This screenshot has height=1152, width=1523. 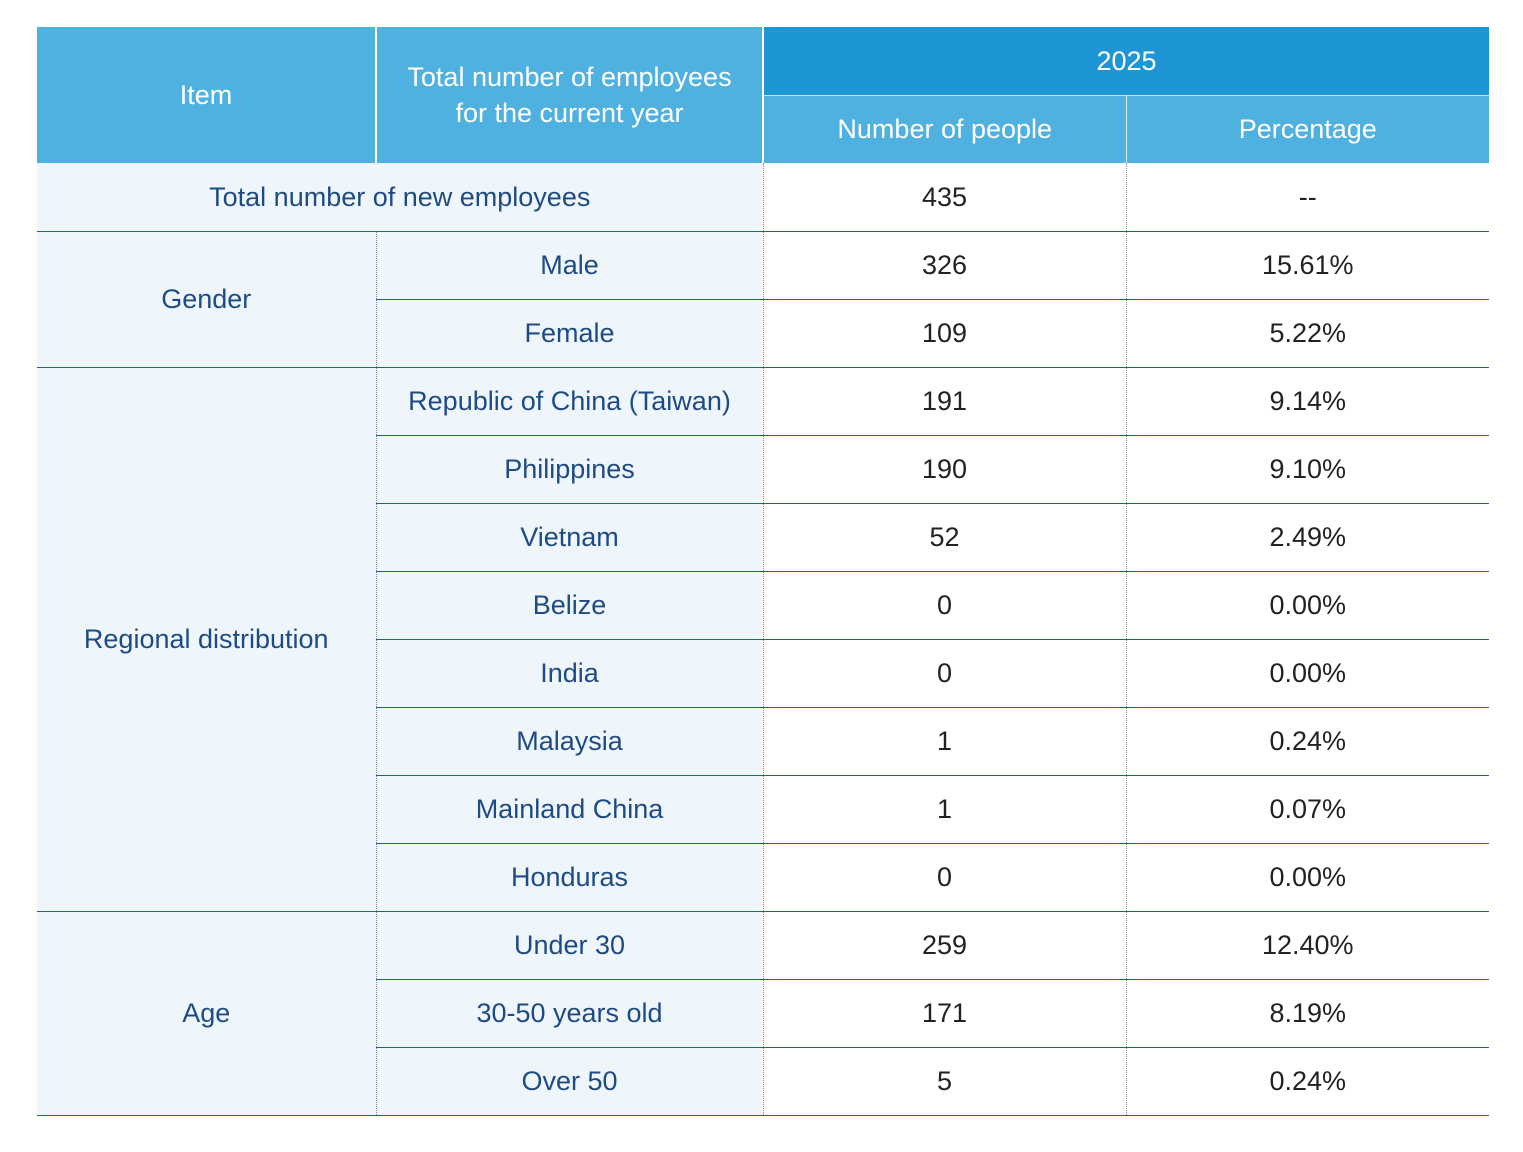 What do you see at coordinates (945, 265) in the screenshot?
I see `row-number: 326` at bounding box center [945, 265].